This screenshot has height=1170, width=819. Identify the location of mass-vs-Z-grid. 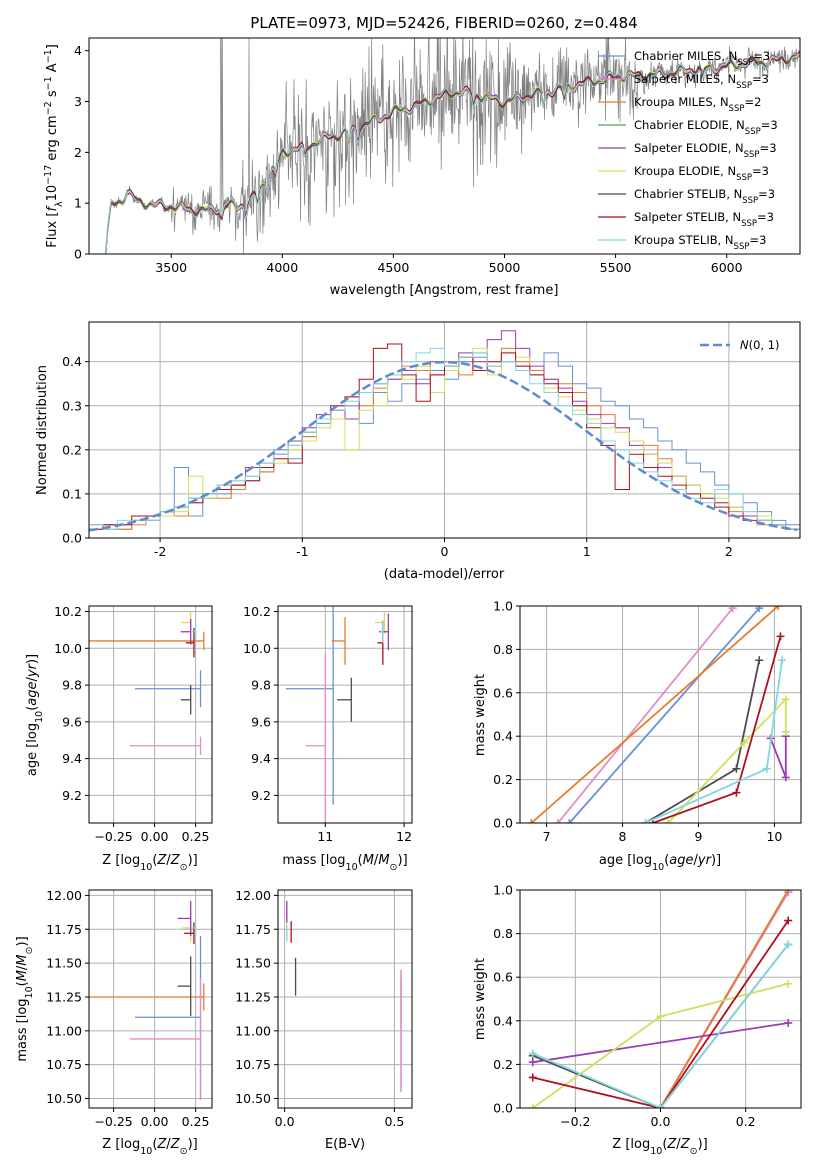
(150, 999).